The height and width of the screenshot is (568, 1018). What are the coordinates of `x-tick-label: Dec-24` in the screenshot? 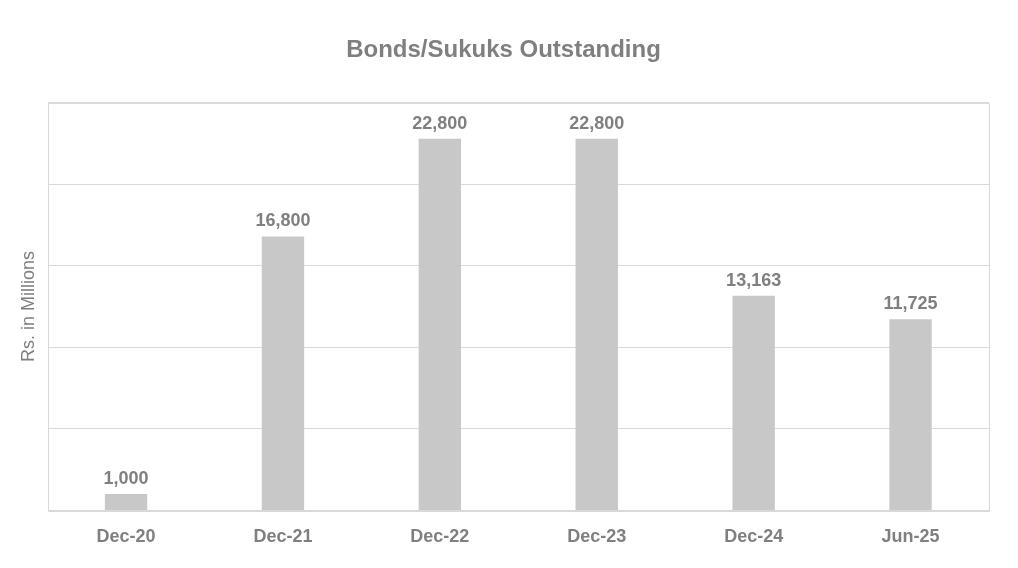 It's located at (754, 536).